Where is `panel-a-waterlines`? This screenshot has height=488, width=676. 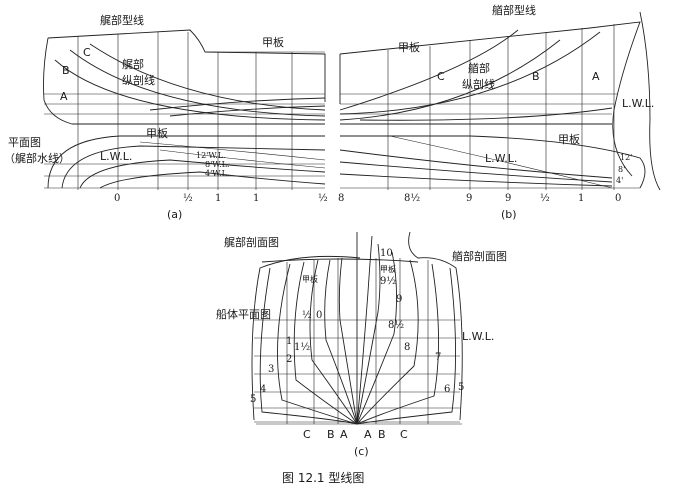 panel-a-waterlines is located at coordinates (184, 104).